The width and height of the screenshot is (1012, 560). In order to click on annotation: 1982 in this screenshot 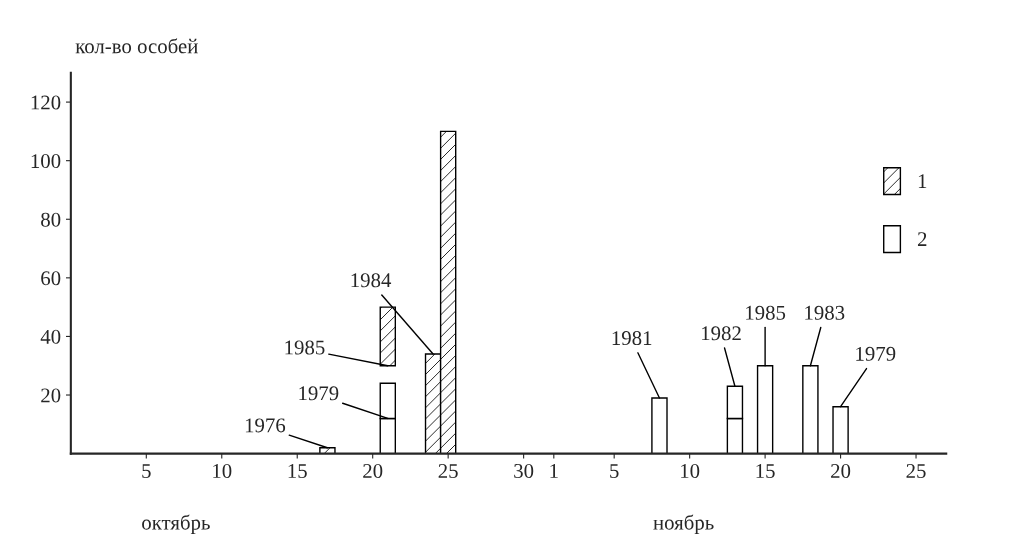, I will do `click(721, 333)`.